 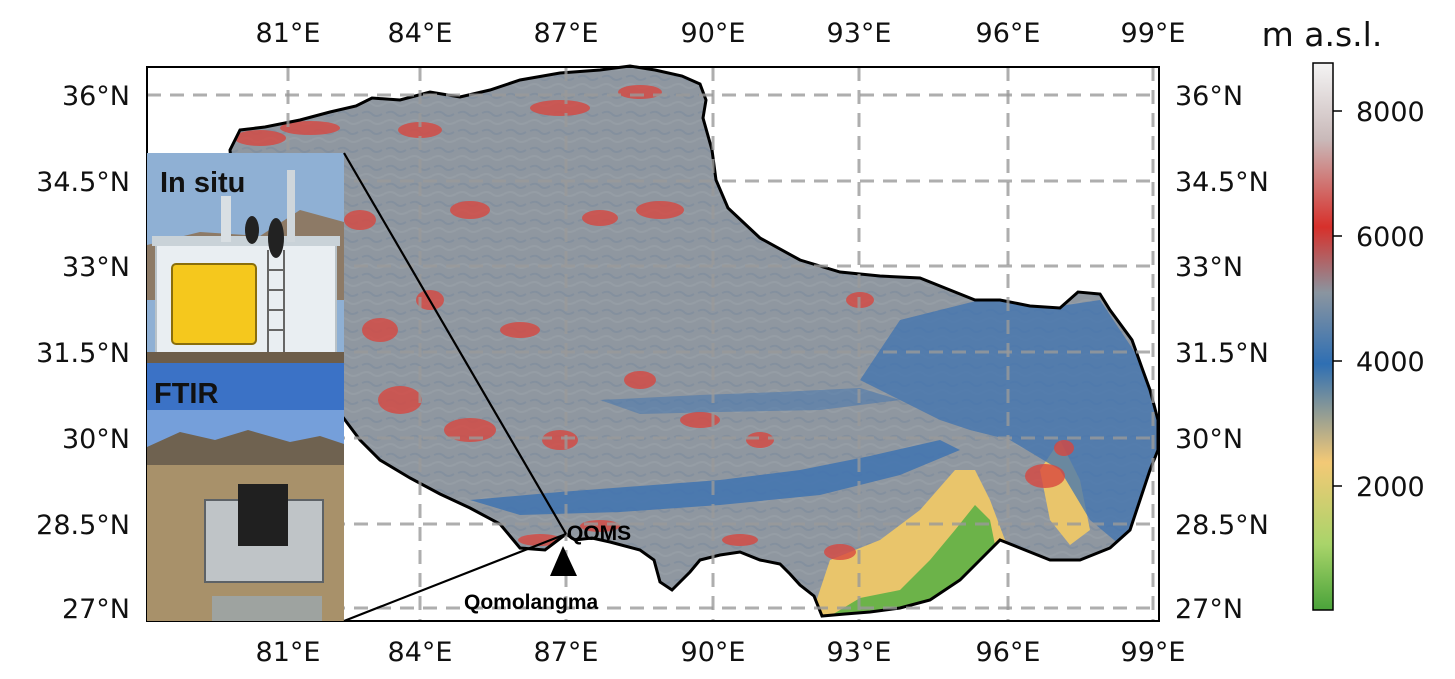 I want to click on qomolangma-label: Qomolangma, so click(x=531, y=602).